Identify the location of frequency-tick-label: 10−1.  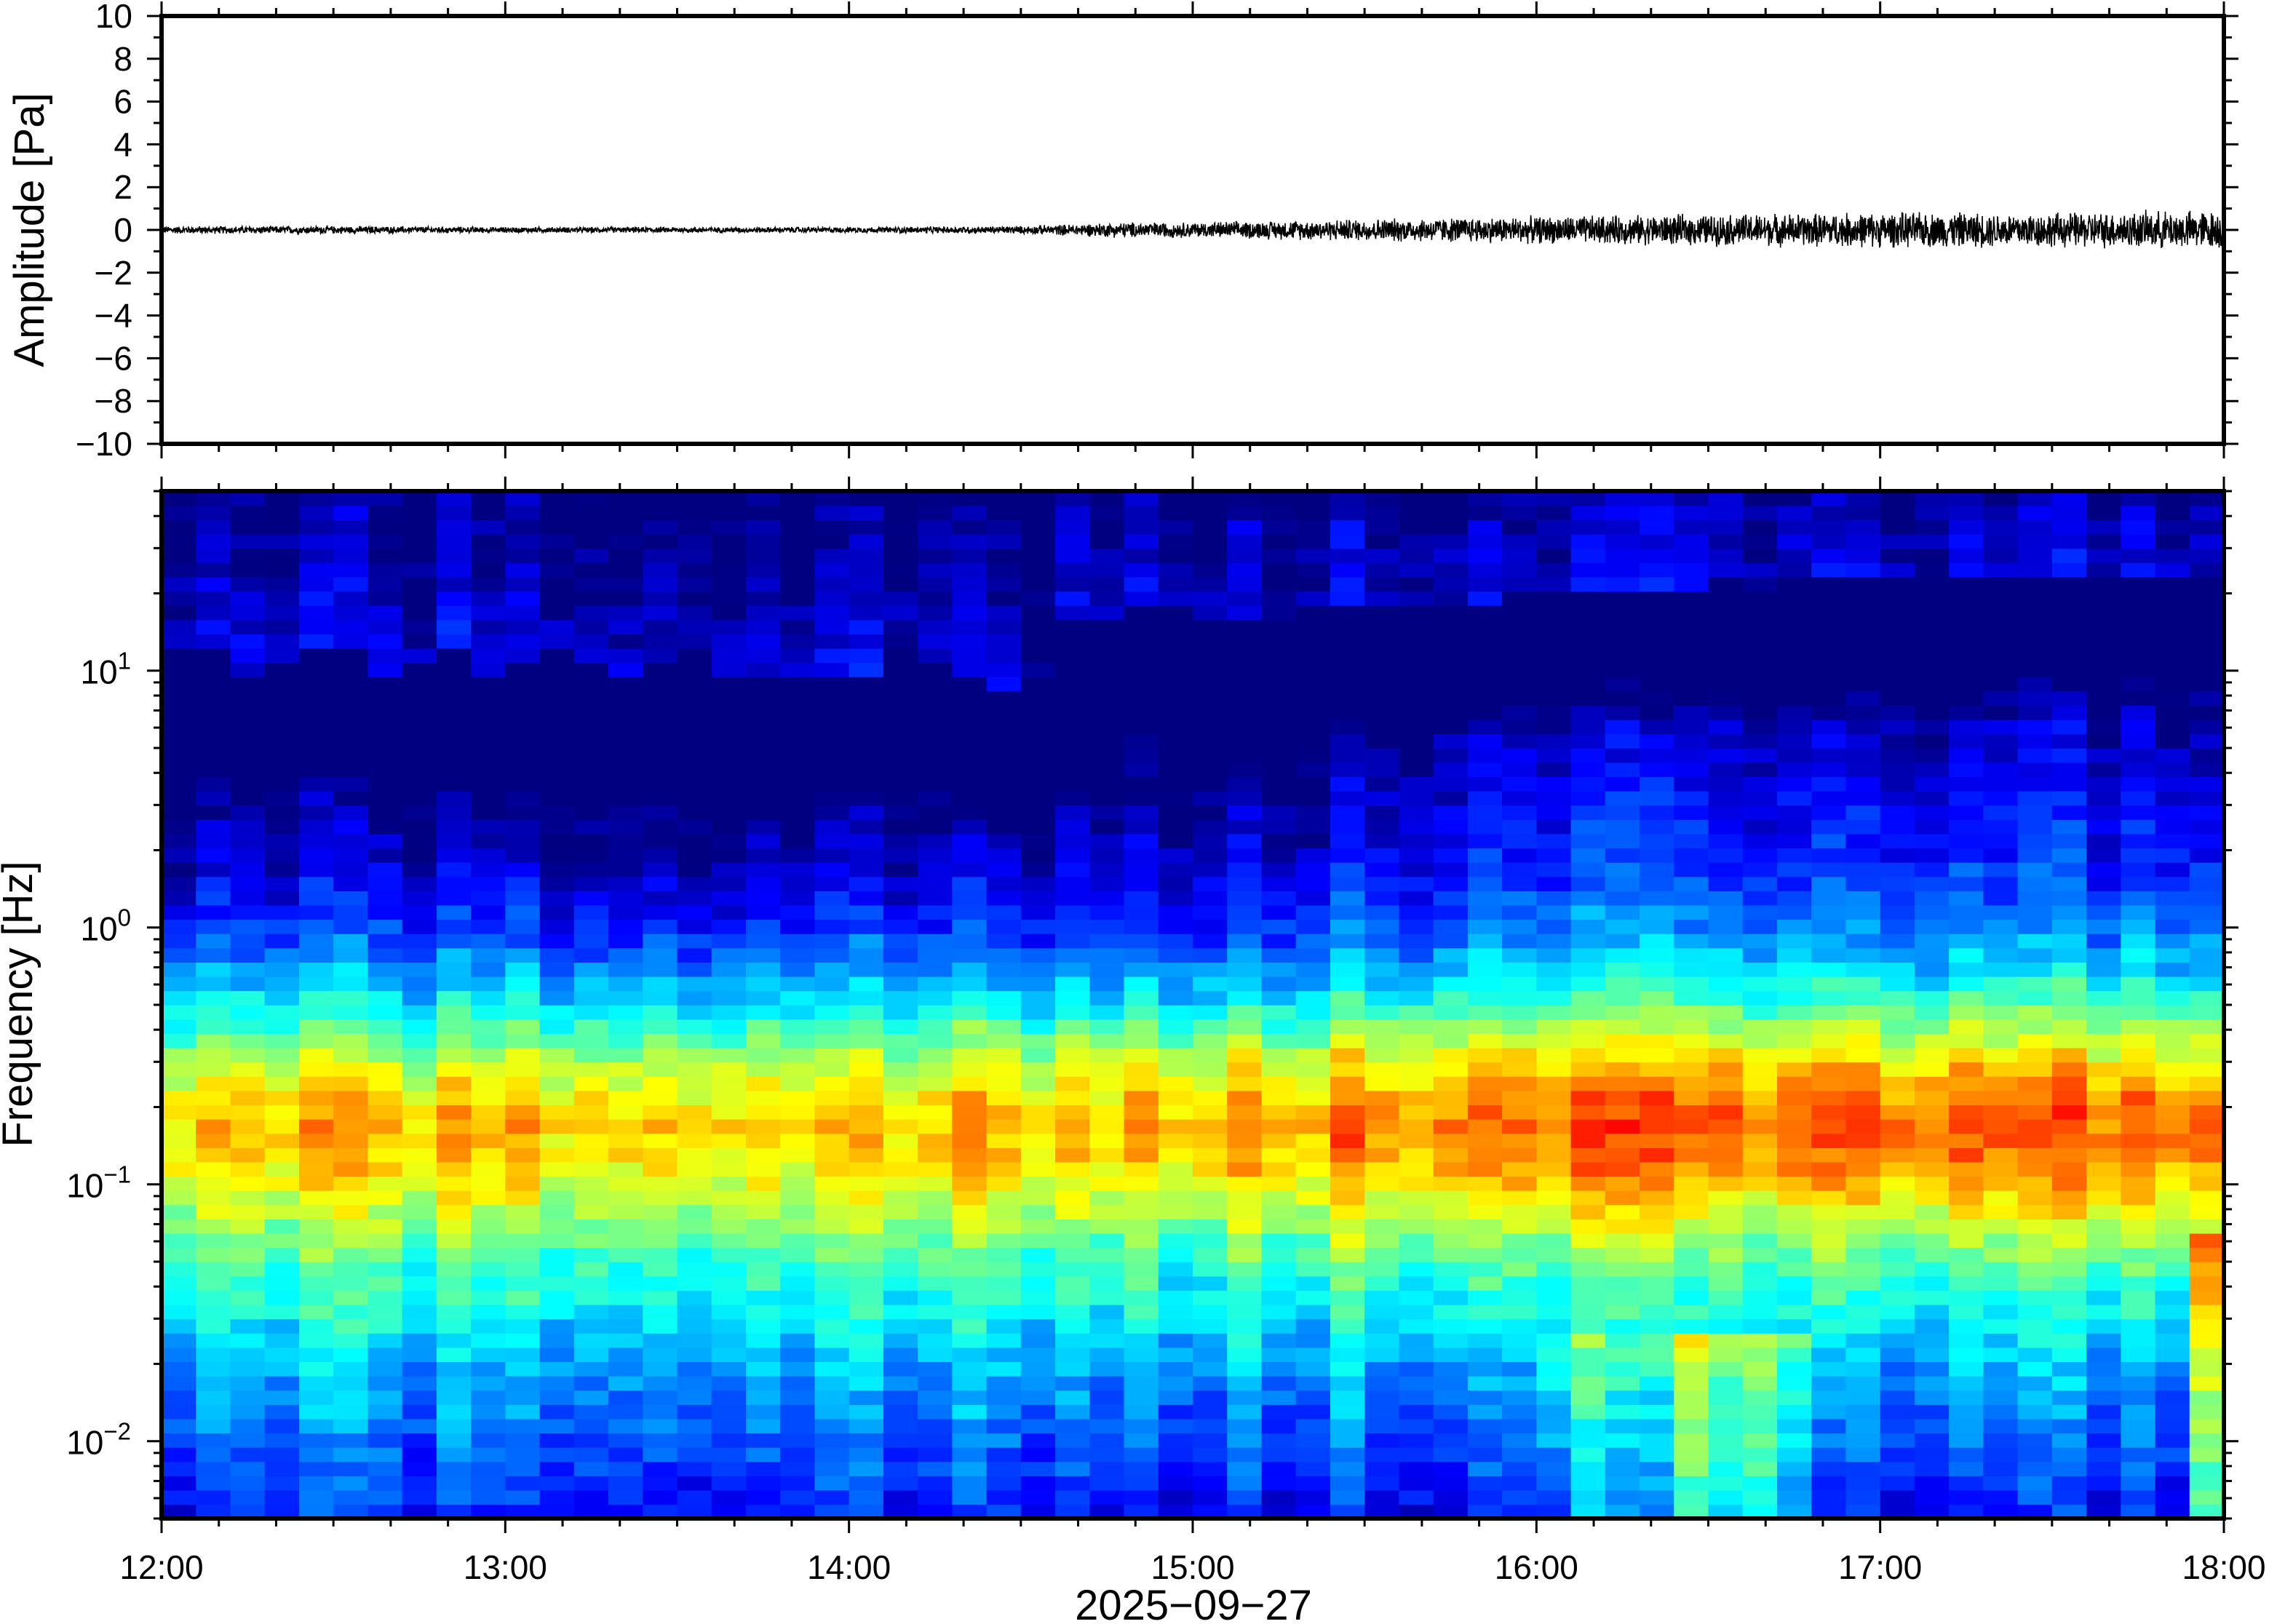
(98, 1183).